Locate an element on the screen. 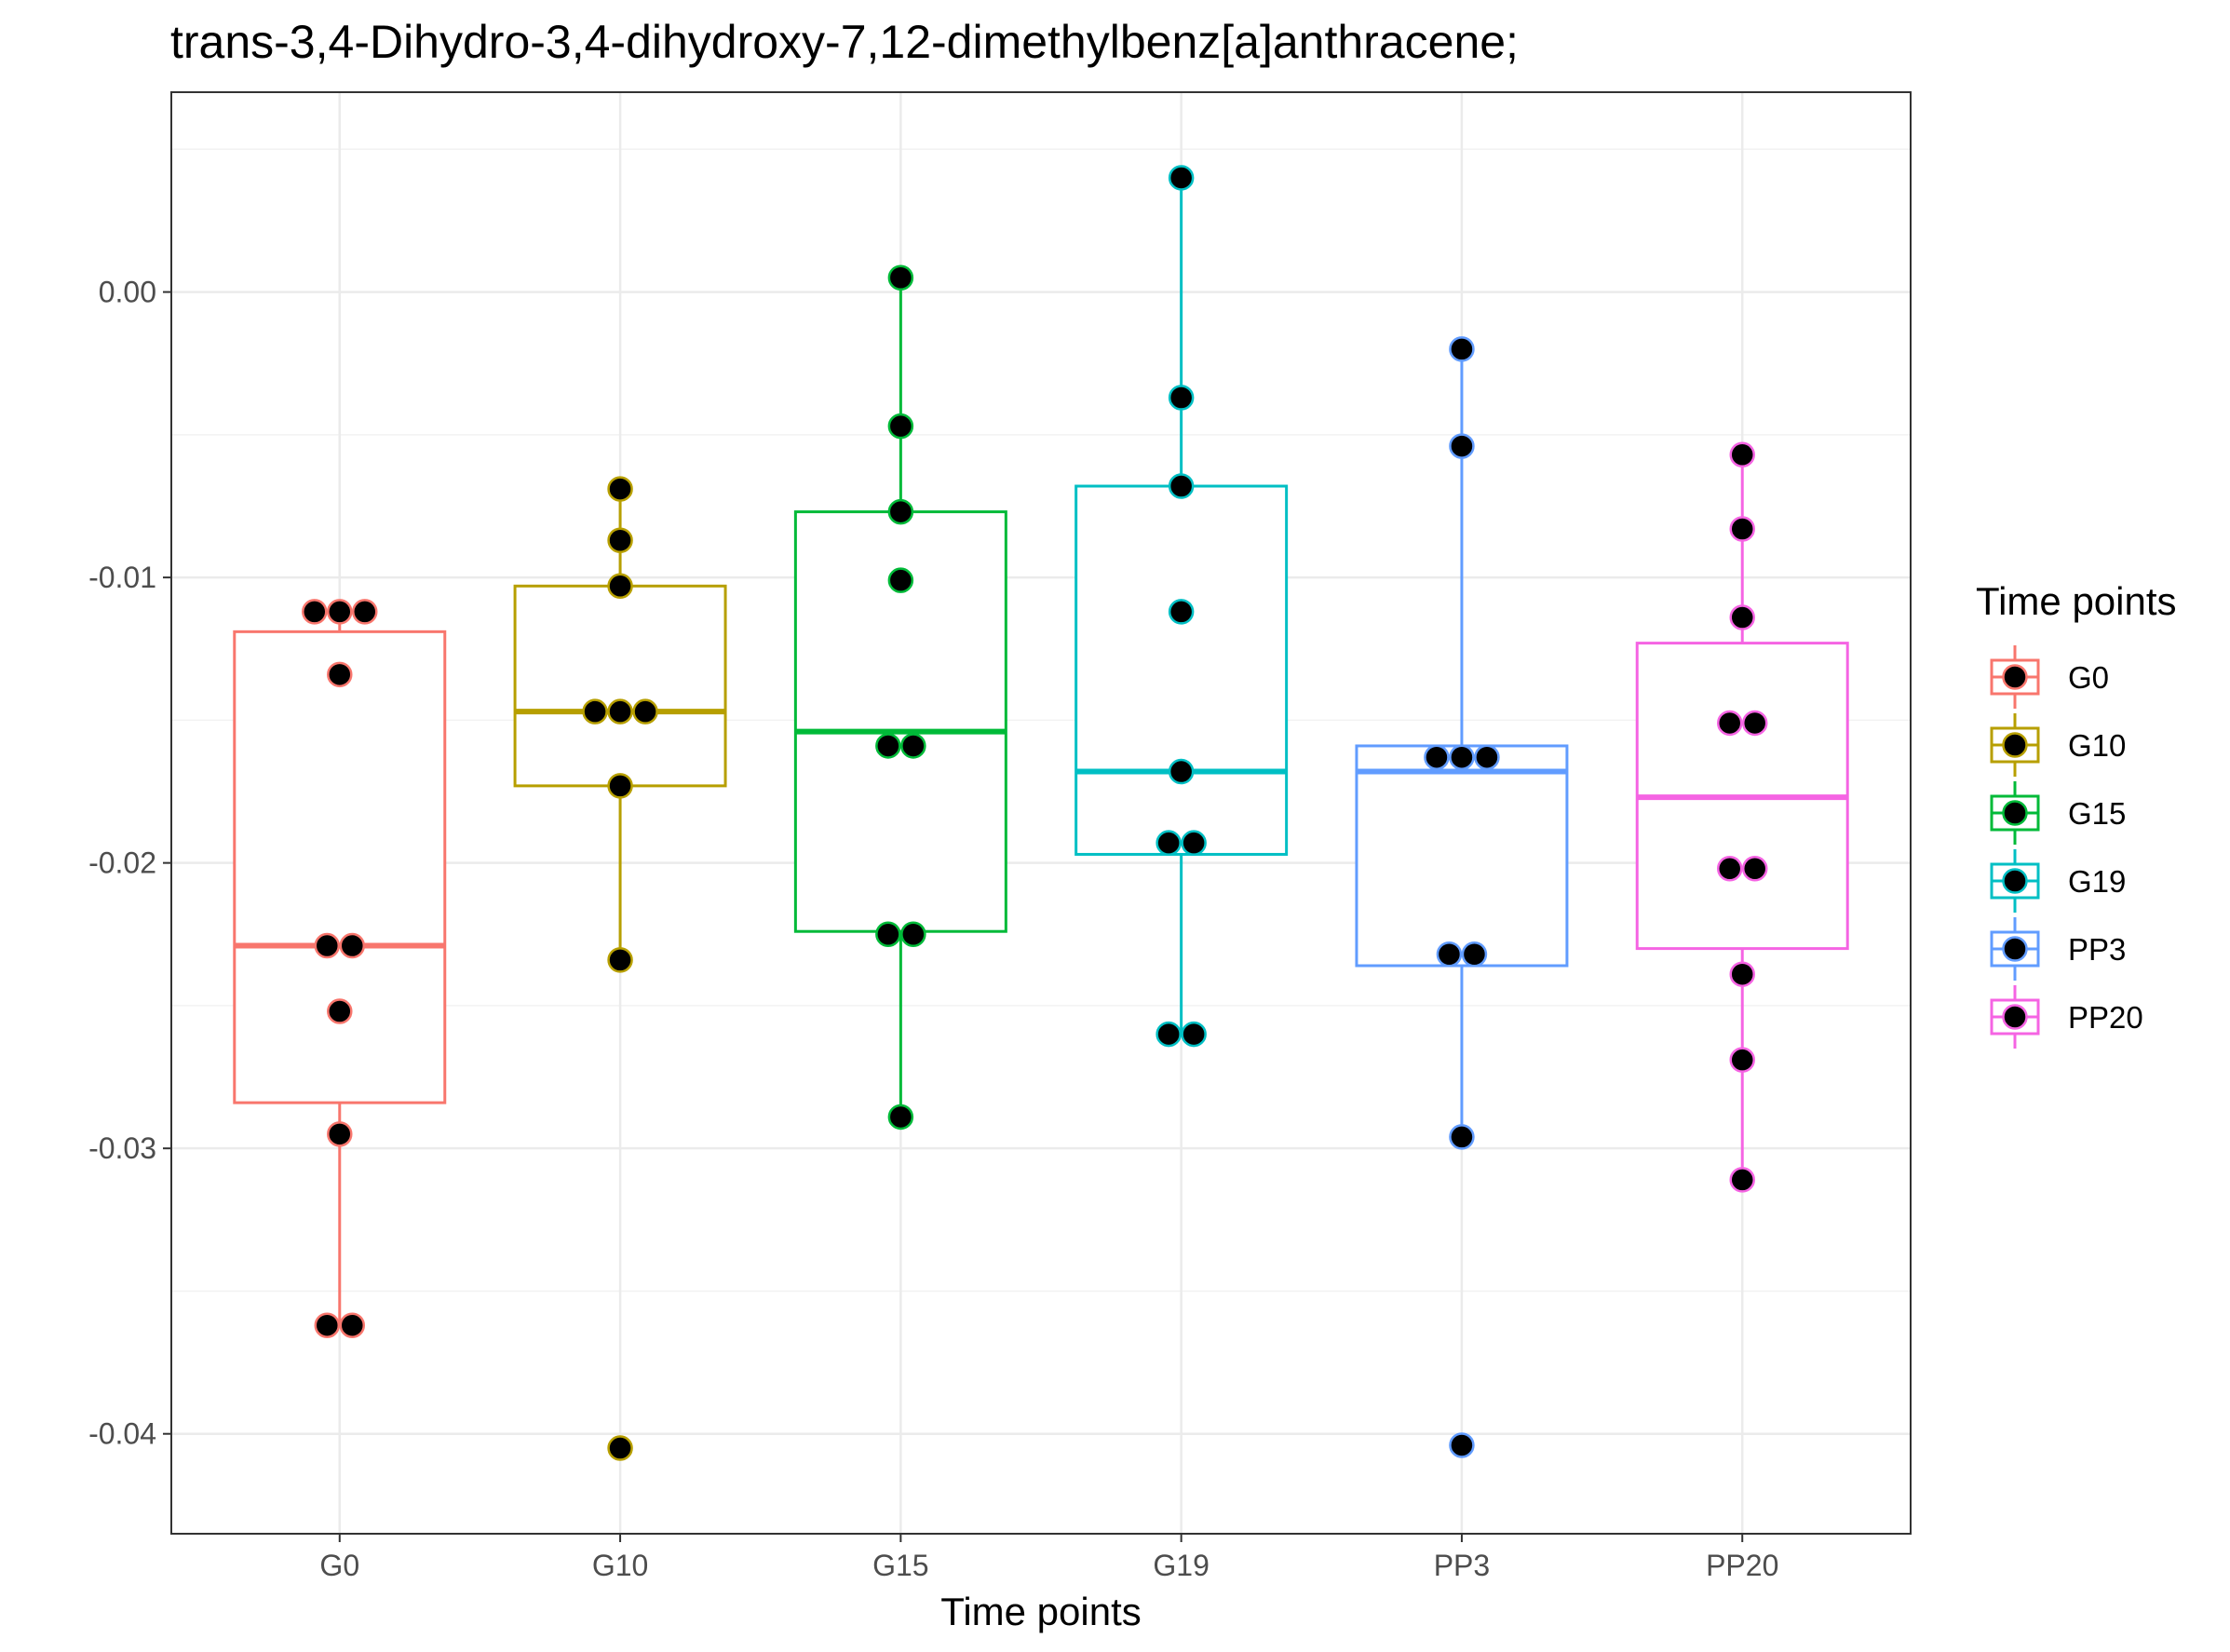 The image size is (2230, 1652). x-tick-label: G19 is located at coordinates (1181, 1565).